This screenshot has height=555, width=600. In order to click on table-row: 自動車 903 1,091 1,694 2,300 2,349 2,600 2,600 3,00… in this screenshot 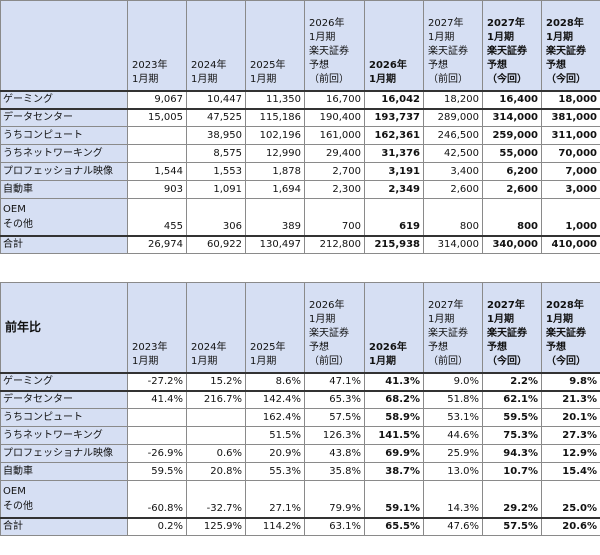, I will do `click(300, 189)`.